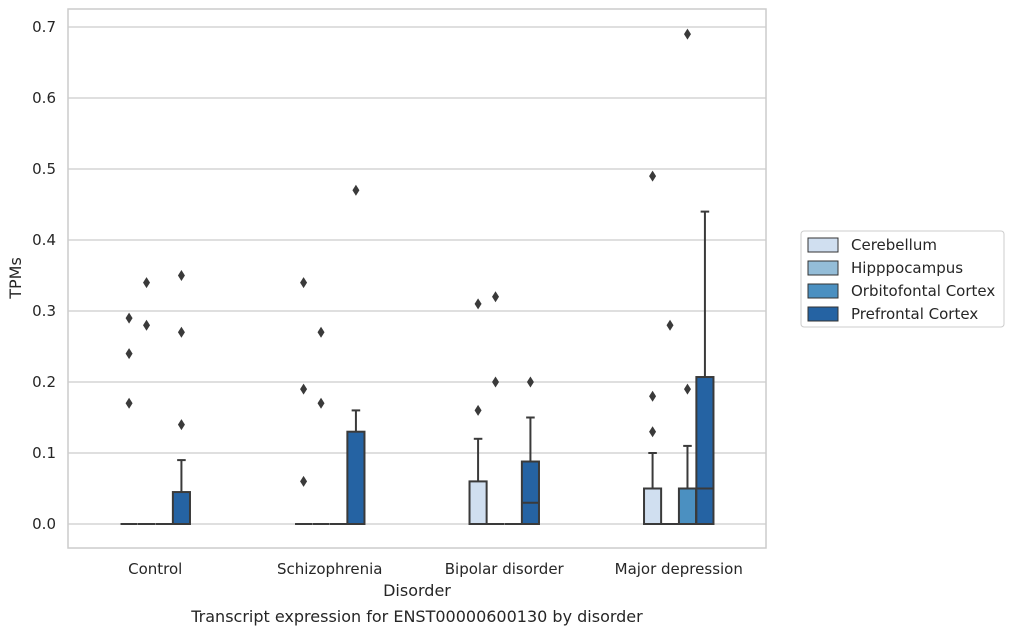 The height and width of the screenshot is (634, 1014). What do you see at coordinates (44, 169) in the screenshot?
I see `y-tick-label: 0.5` at bounding box center [44, 169].